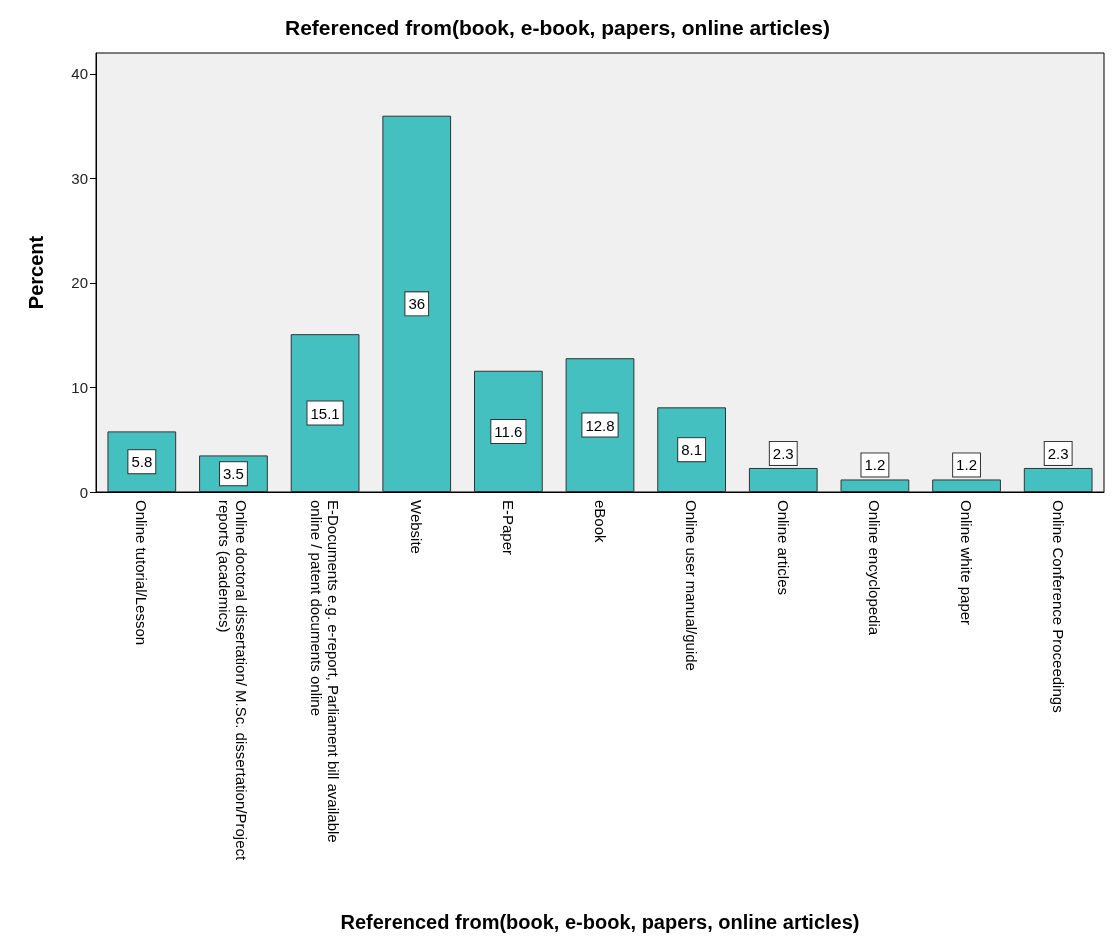 This screenshot has height=947, width=1115. I want to click on y-tick-label: 10, so click(79, 387).